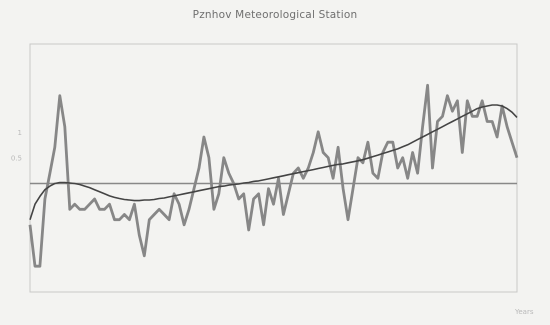 The image size is (550, 325). Describe the element at coordinates (524, 312) in the screenshot. I see `x-axis-tail-label: Years` at that location.